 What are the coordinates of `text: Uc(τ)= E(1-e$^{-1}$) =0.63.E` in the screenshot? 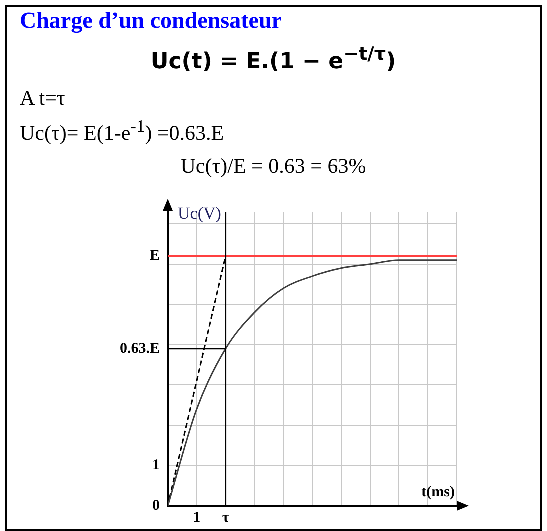 It's located at (122, 131).